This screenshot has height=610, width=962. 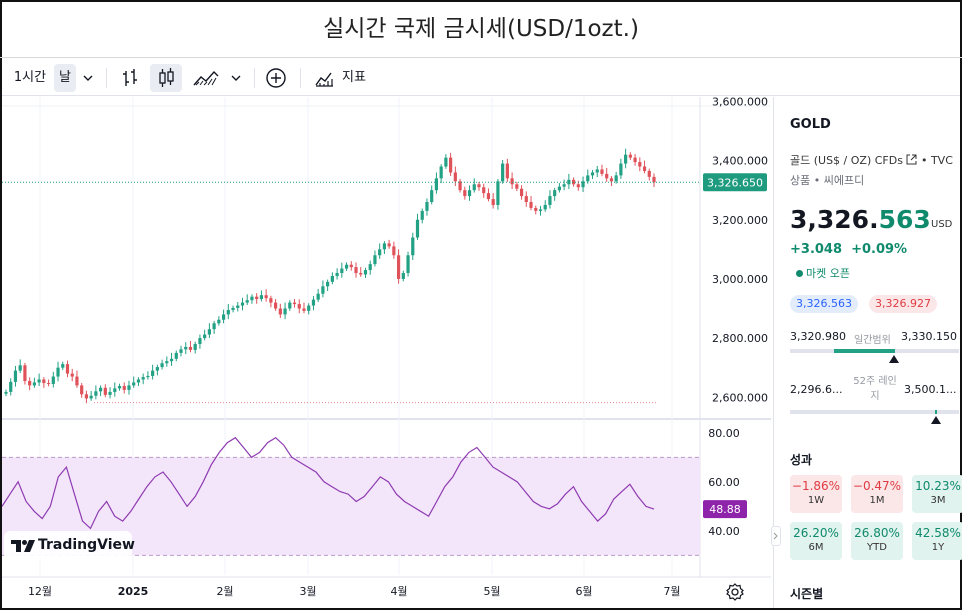 What do you see at coordinates (324, 79) in the screenshot?
I see `indicators-icon` at bounding box center [324, 79].